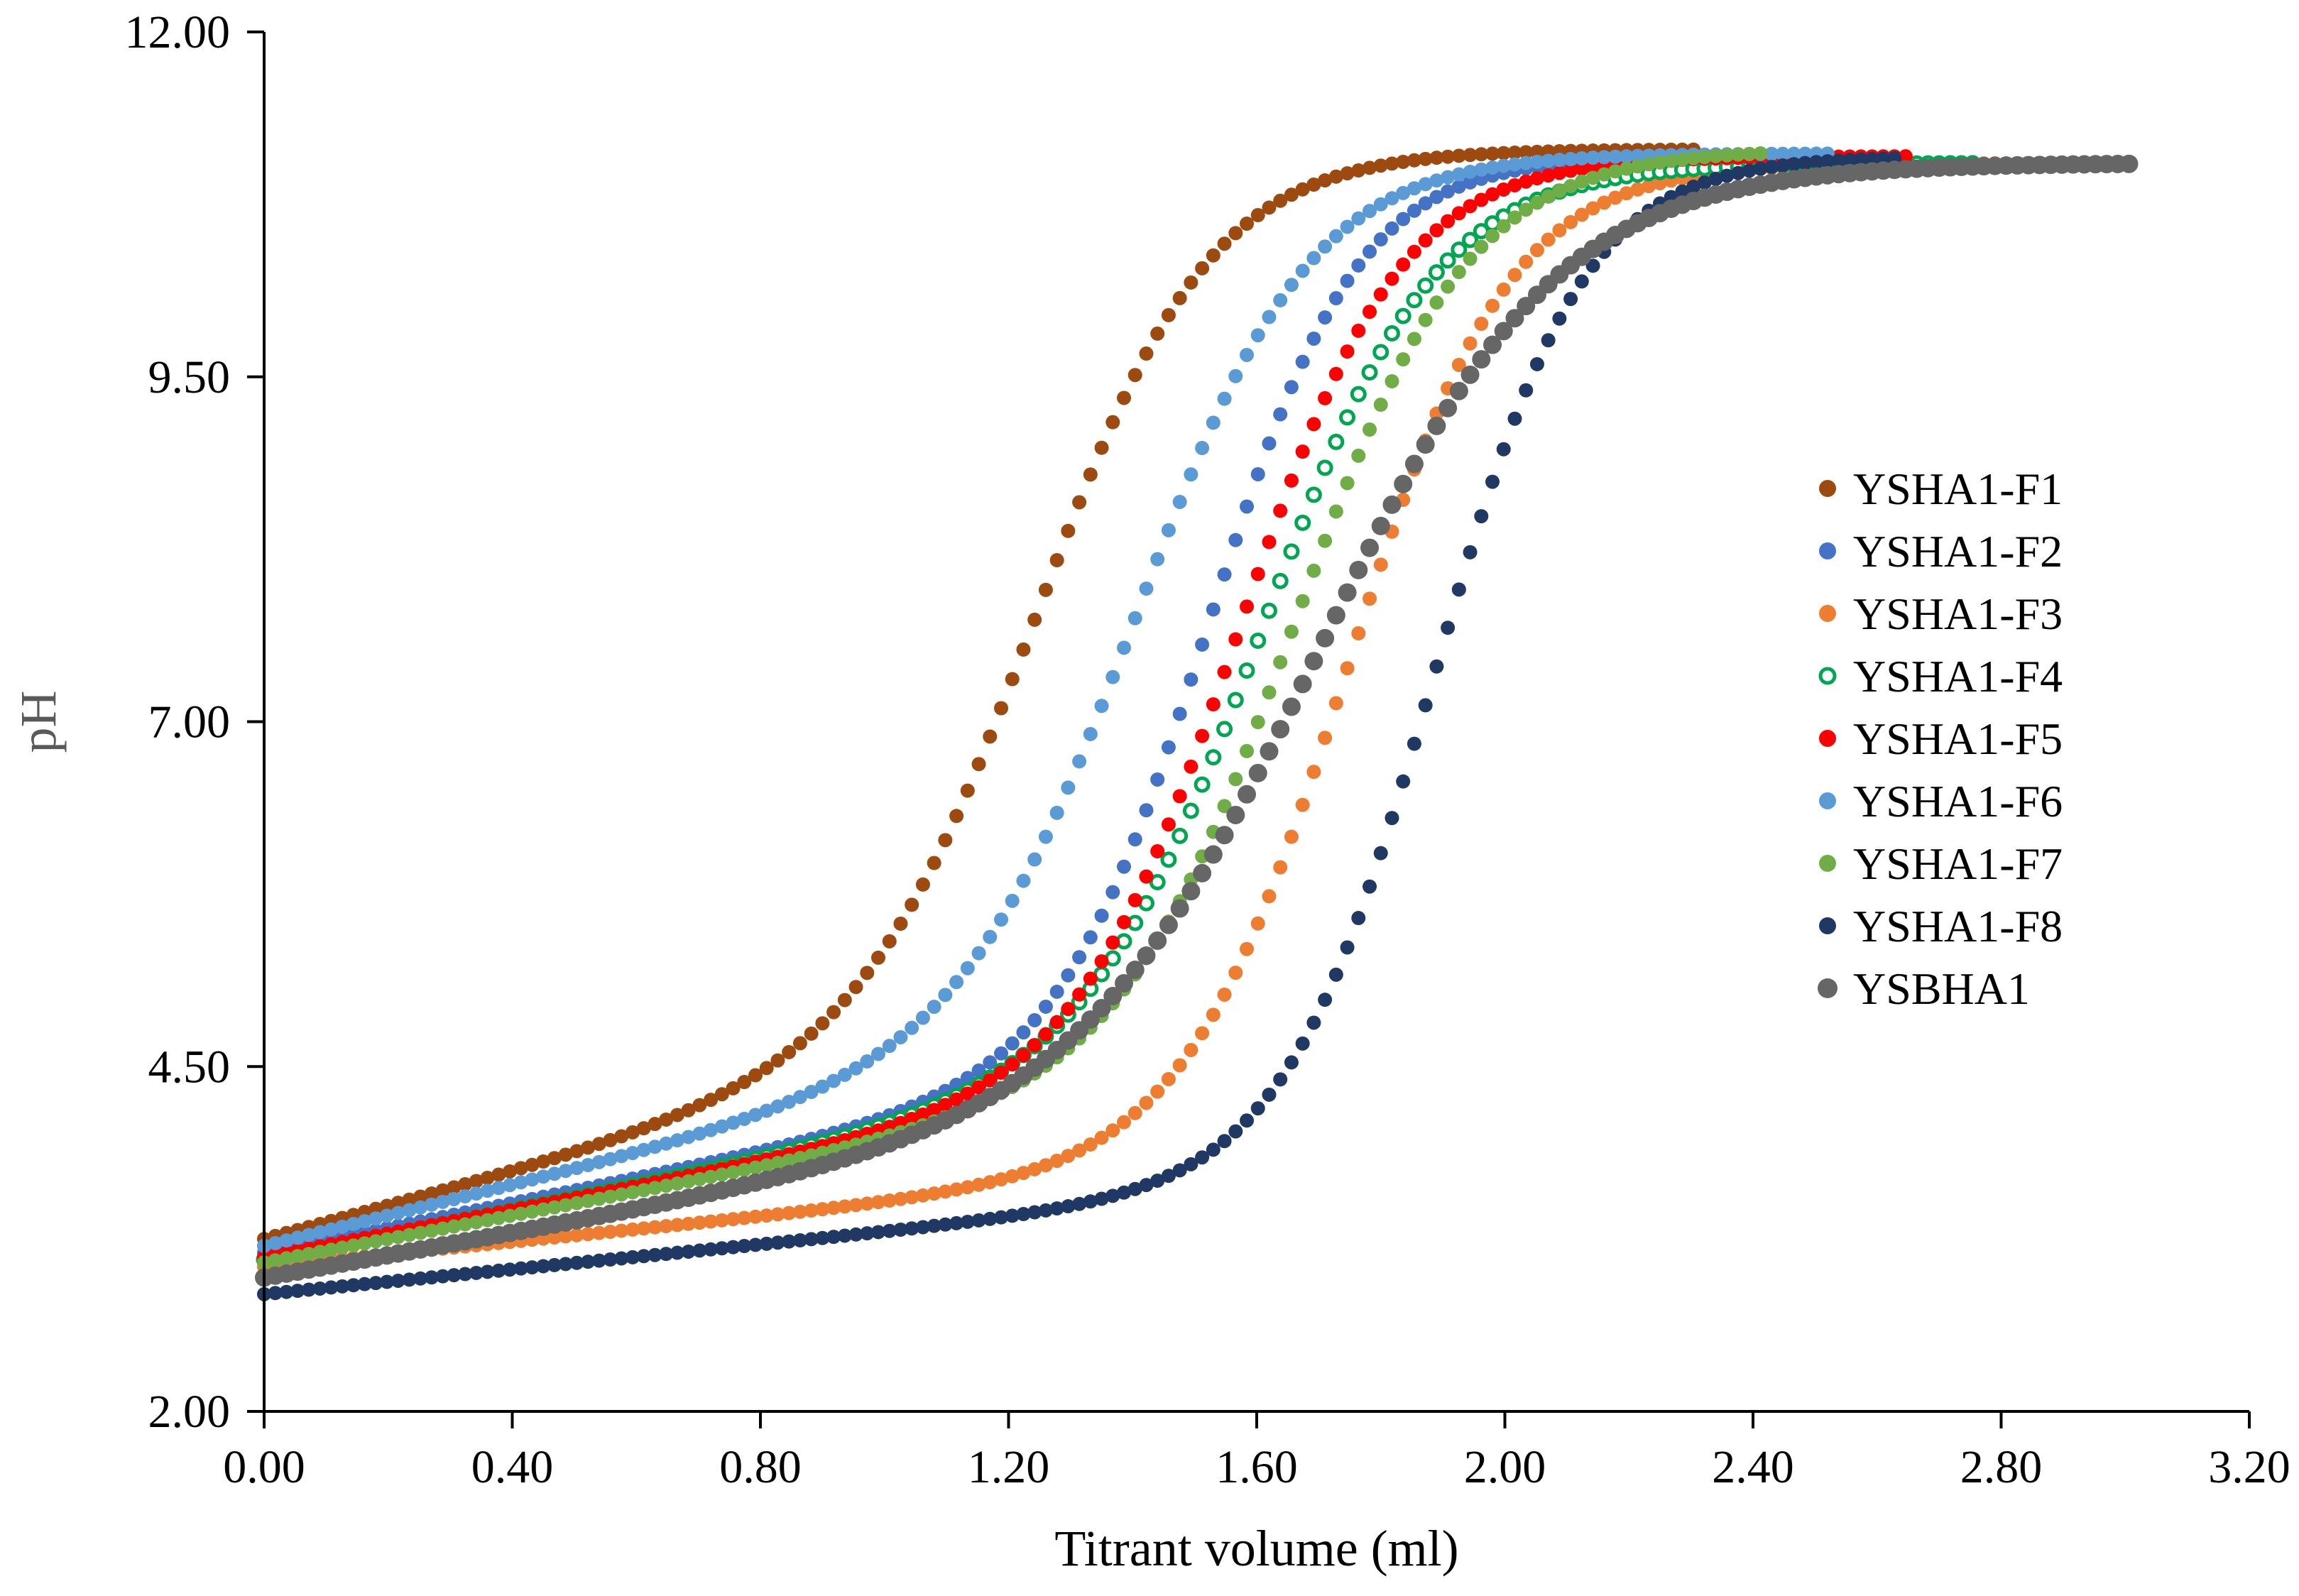 Image resolution: width=2299 pixels, height=1596 pixels. Describe the element at coordinates (1828, 926) in the screenshot. I see `legend-marker` at that location.